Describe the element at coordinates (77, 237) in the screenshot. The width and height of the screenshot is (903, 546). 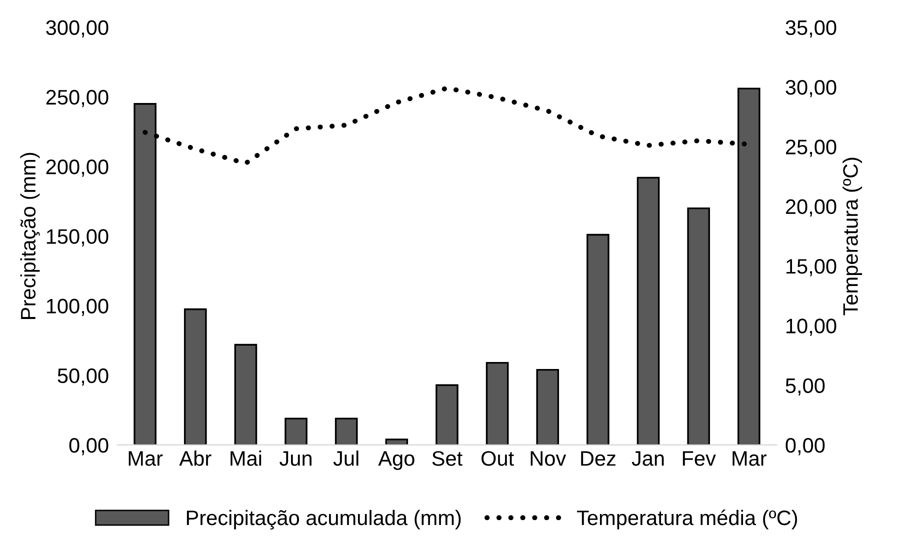
I see `y-tick-label: 150,00` at that location.